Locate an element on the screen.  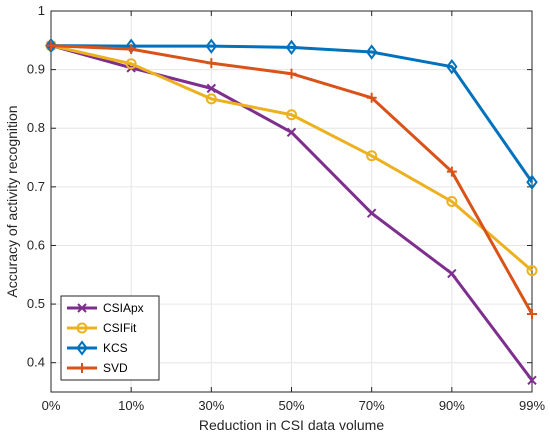
legend-item-csifit: CSIFit is located at coordinates (102, 328).